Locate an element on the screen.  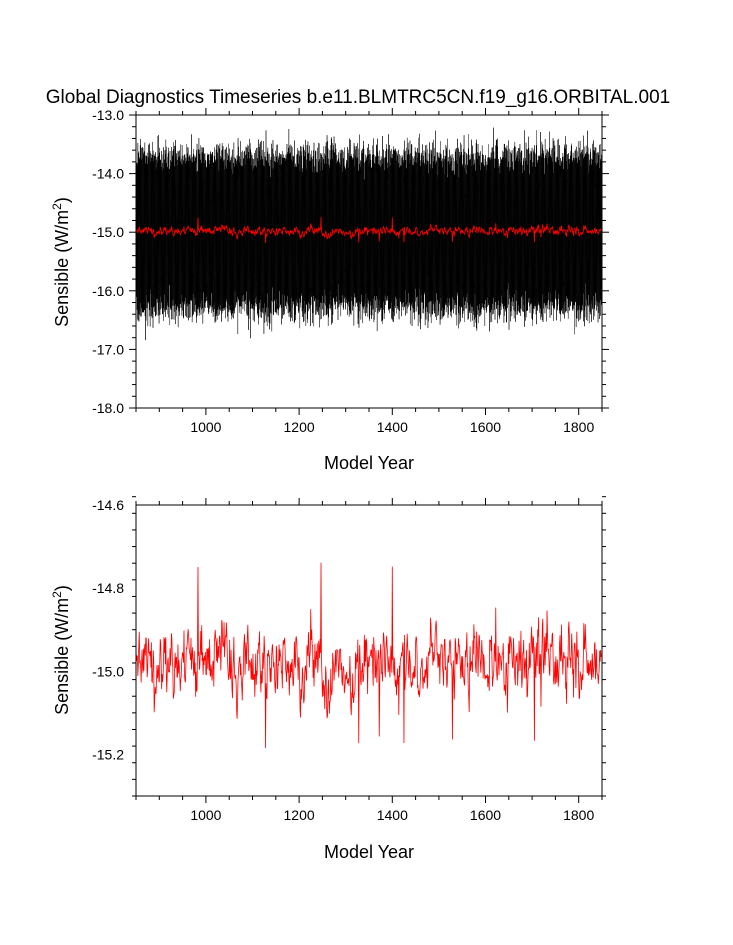
top-y-tick-label: -13.0 is located at coordinates (108, 115).